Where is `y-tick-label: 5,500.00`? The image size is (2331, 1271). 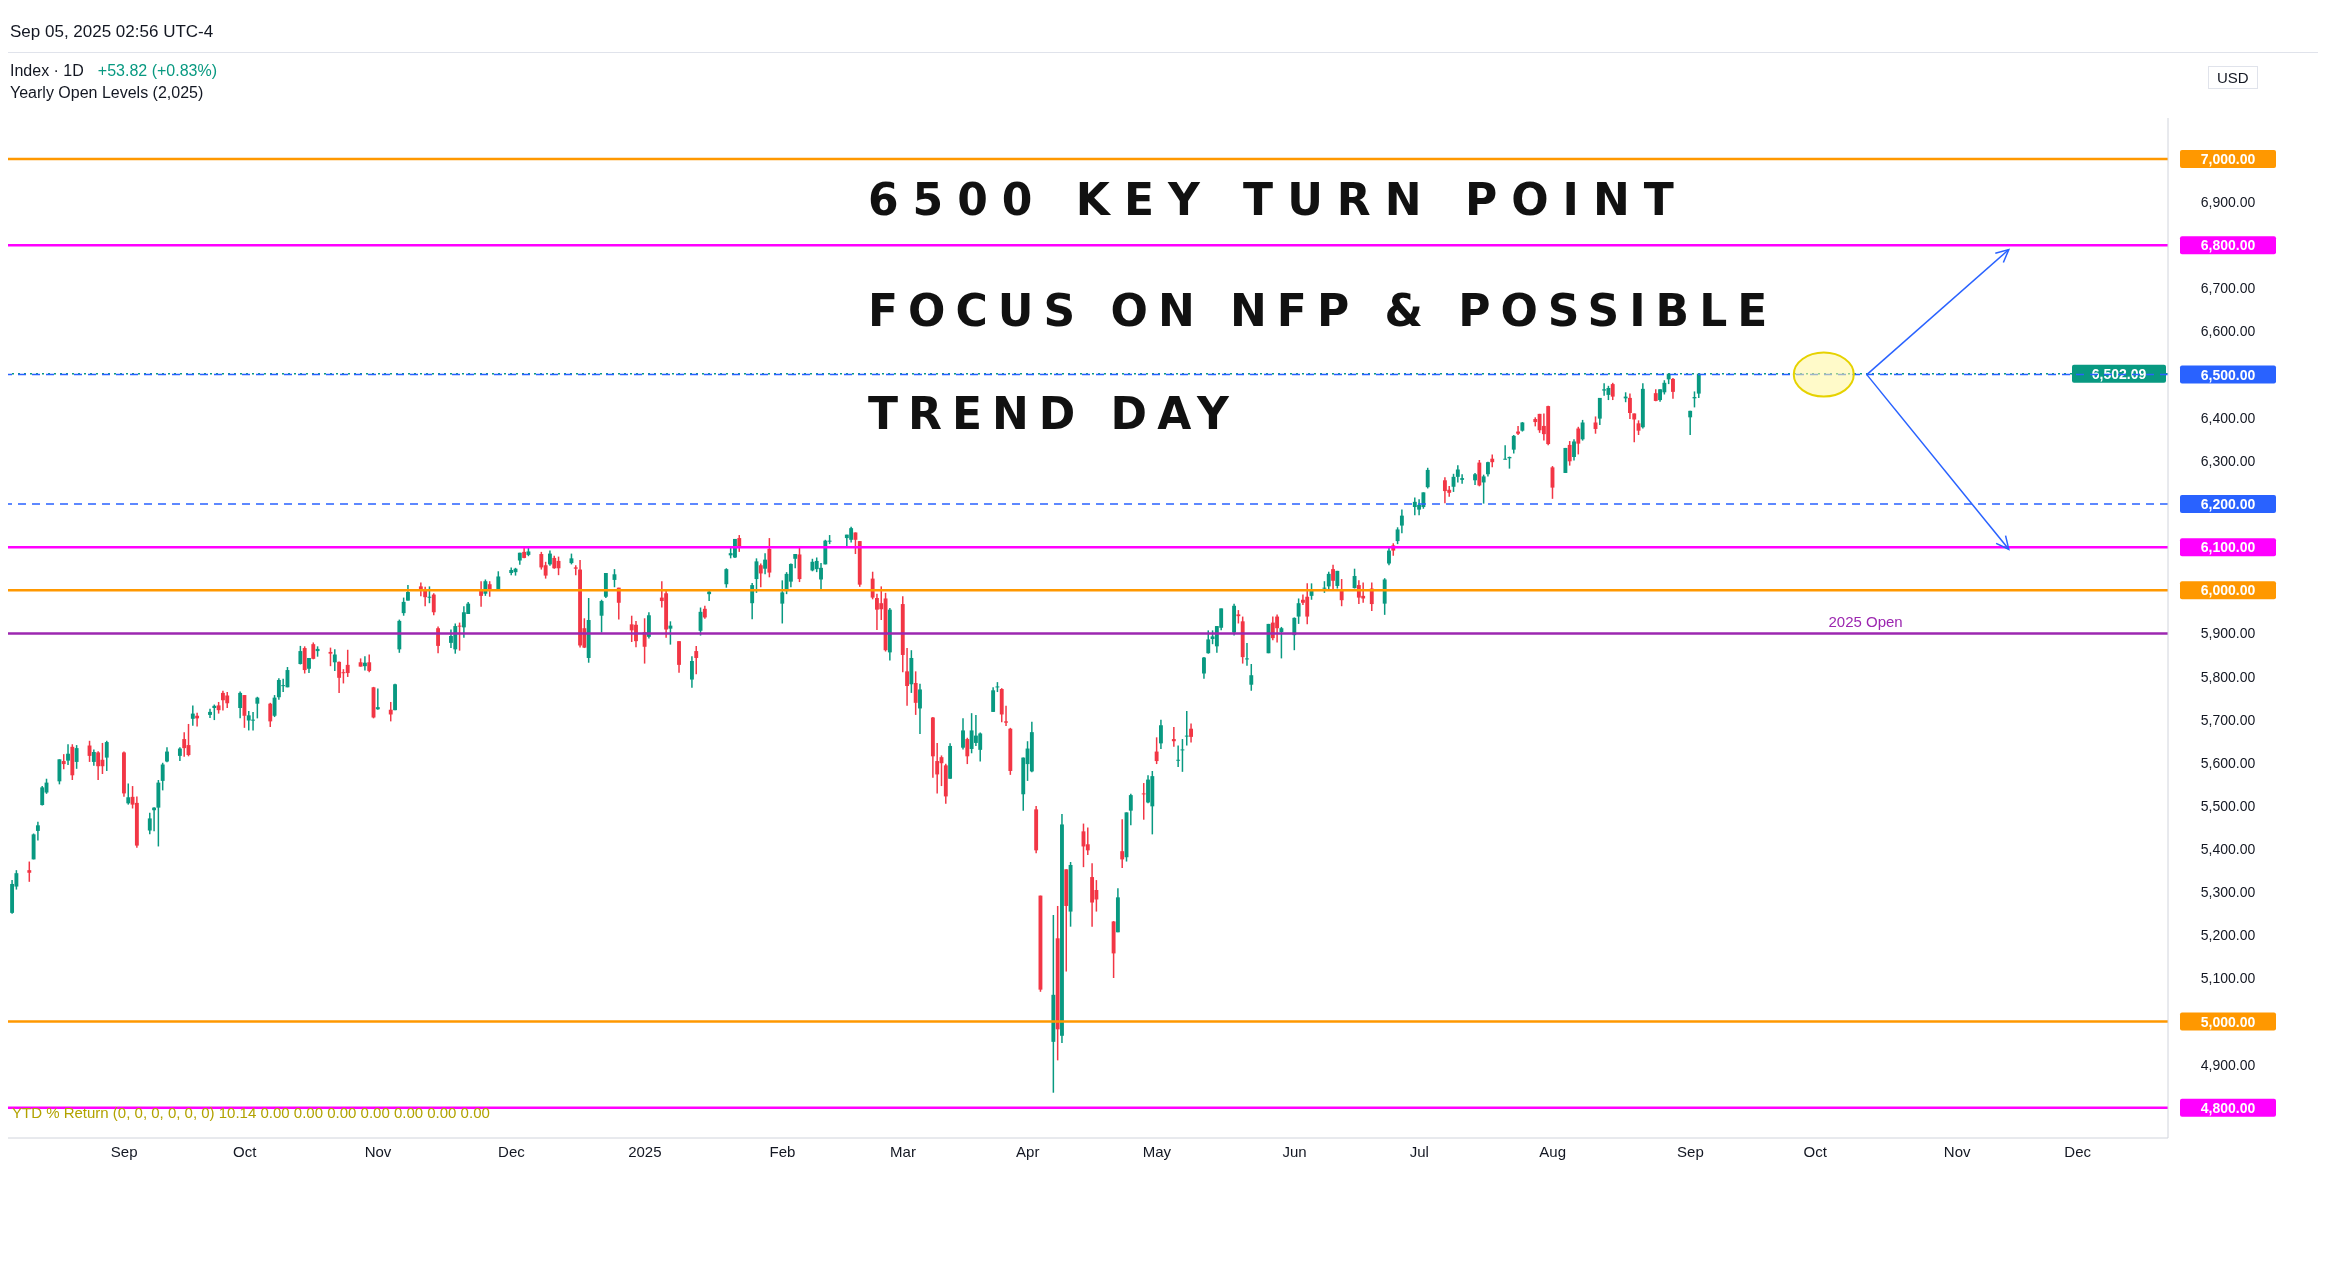
y-tick-label: 5,500.00 is located at coordinates (2228, 805).